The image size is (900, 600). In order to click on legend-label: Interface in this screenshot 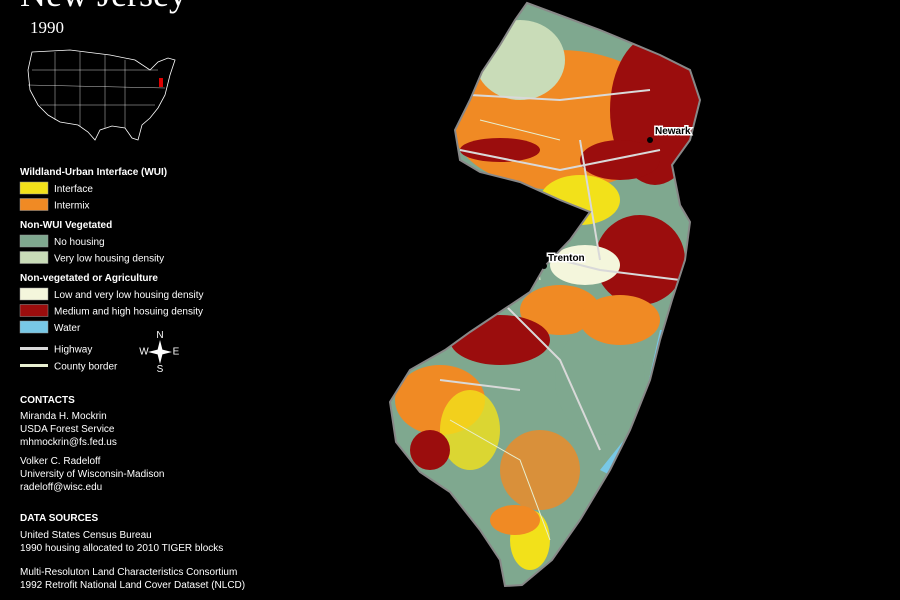, I will do `click(73, 189)`.